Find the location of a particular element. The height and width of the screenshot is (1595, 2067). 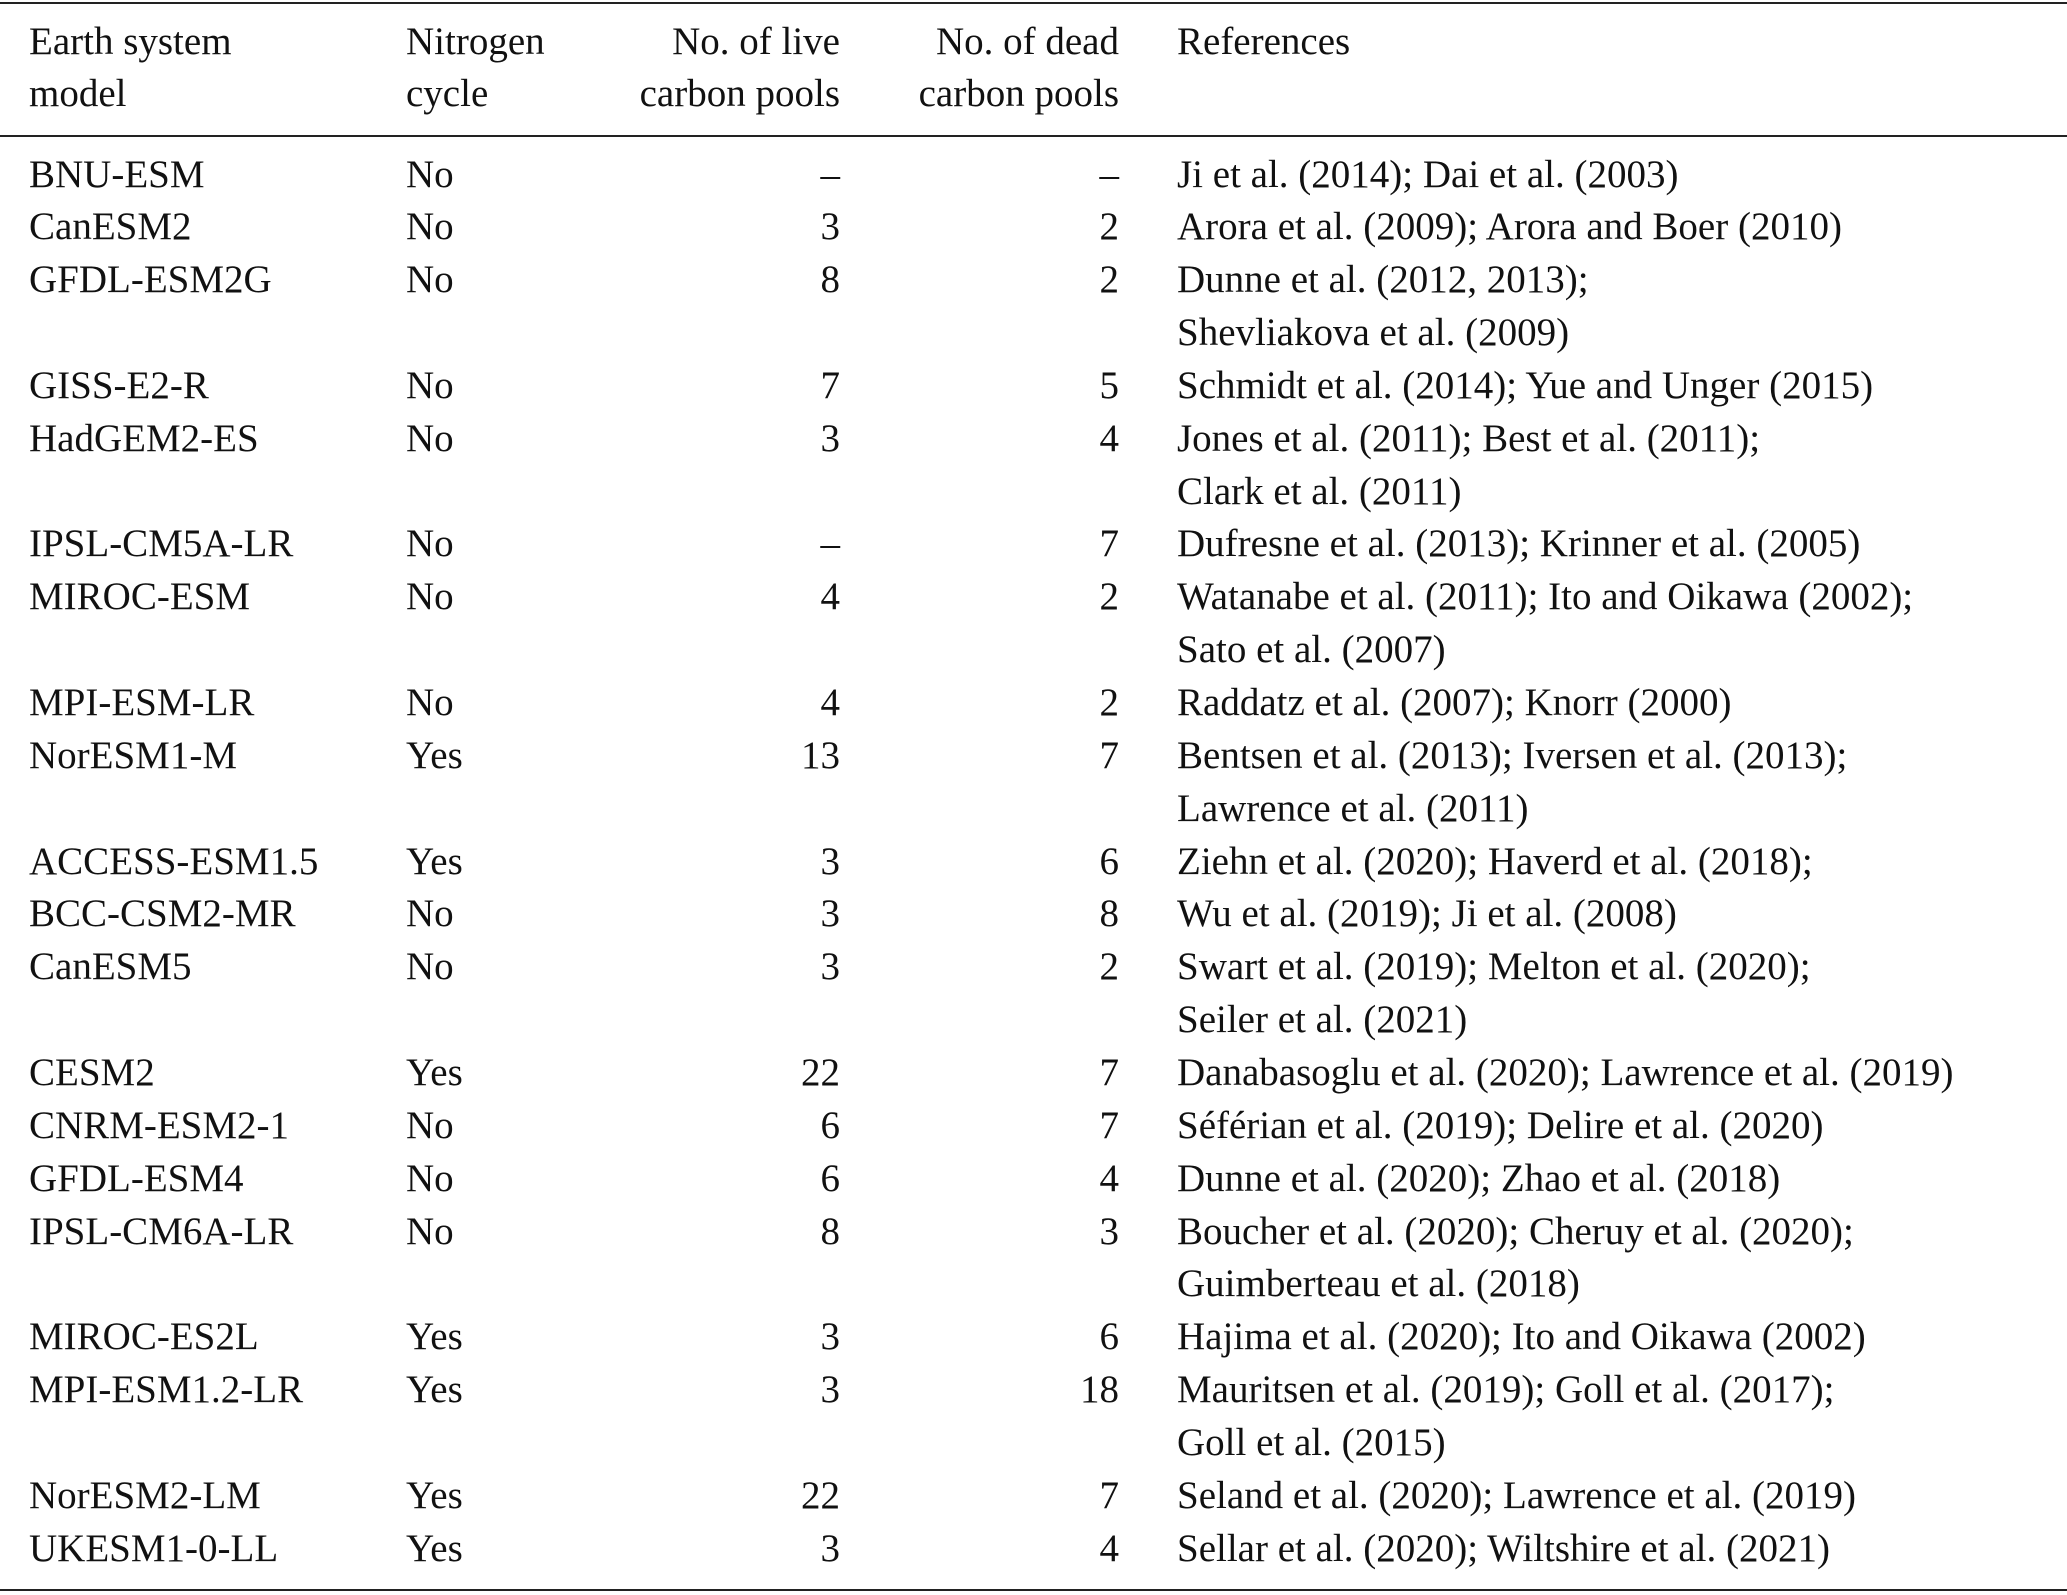

header-dead-pools: carbon pools is located at coordinates (1018, 94).